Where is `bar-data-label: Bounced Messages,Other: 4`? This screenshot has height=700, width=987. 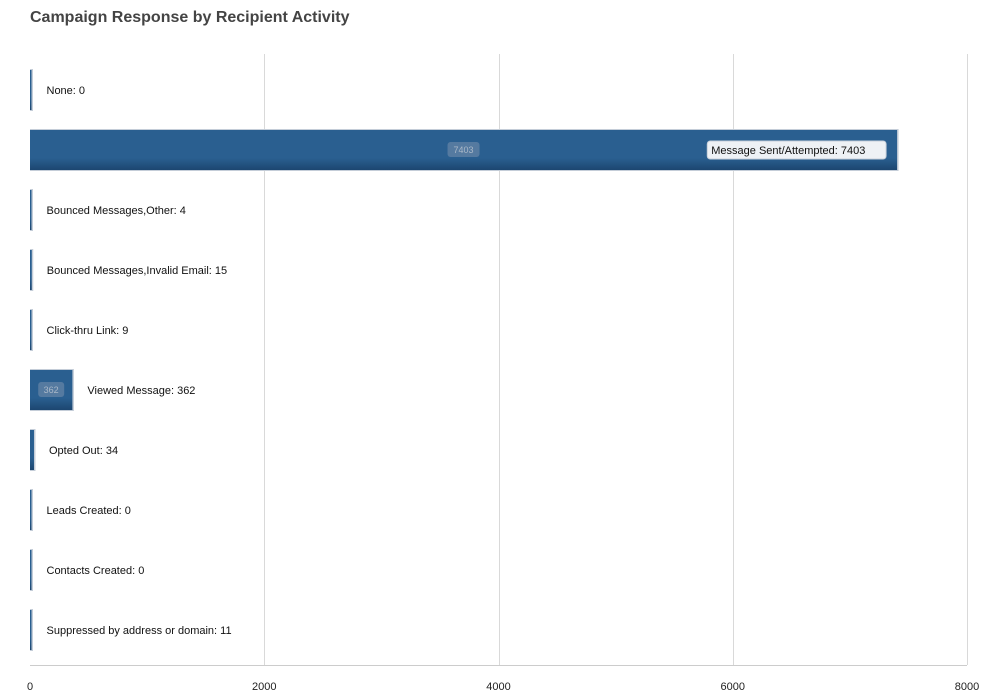
bar-data-label: Bounced Messages,Other: 4 is located at coordinates (116, 211).